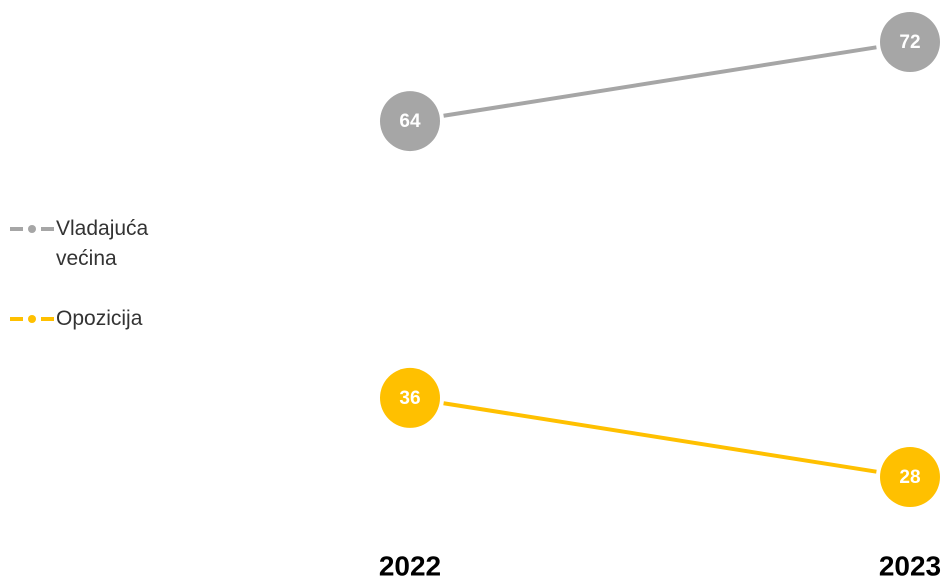  I want to click on data-label: 36, so click(409, 398).